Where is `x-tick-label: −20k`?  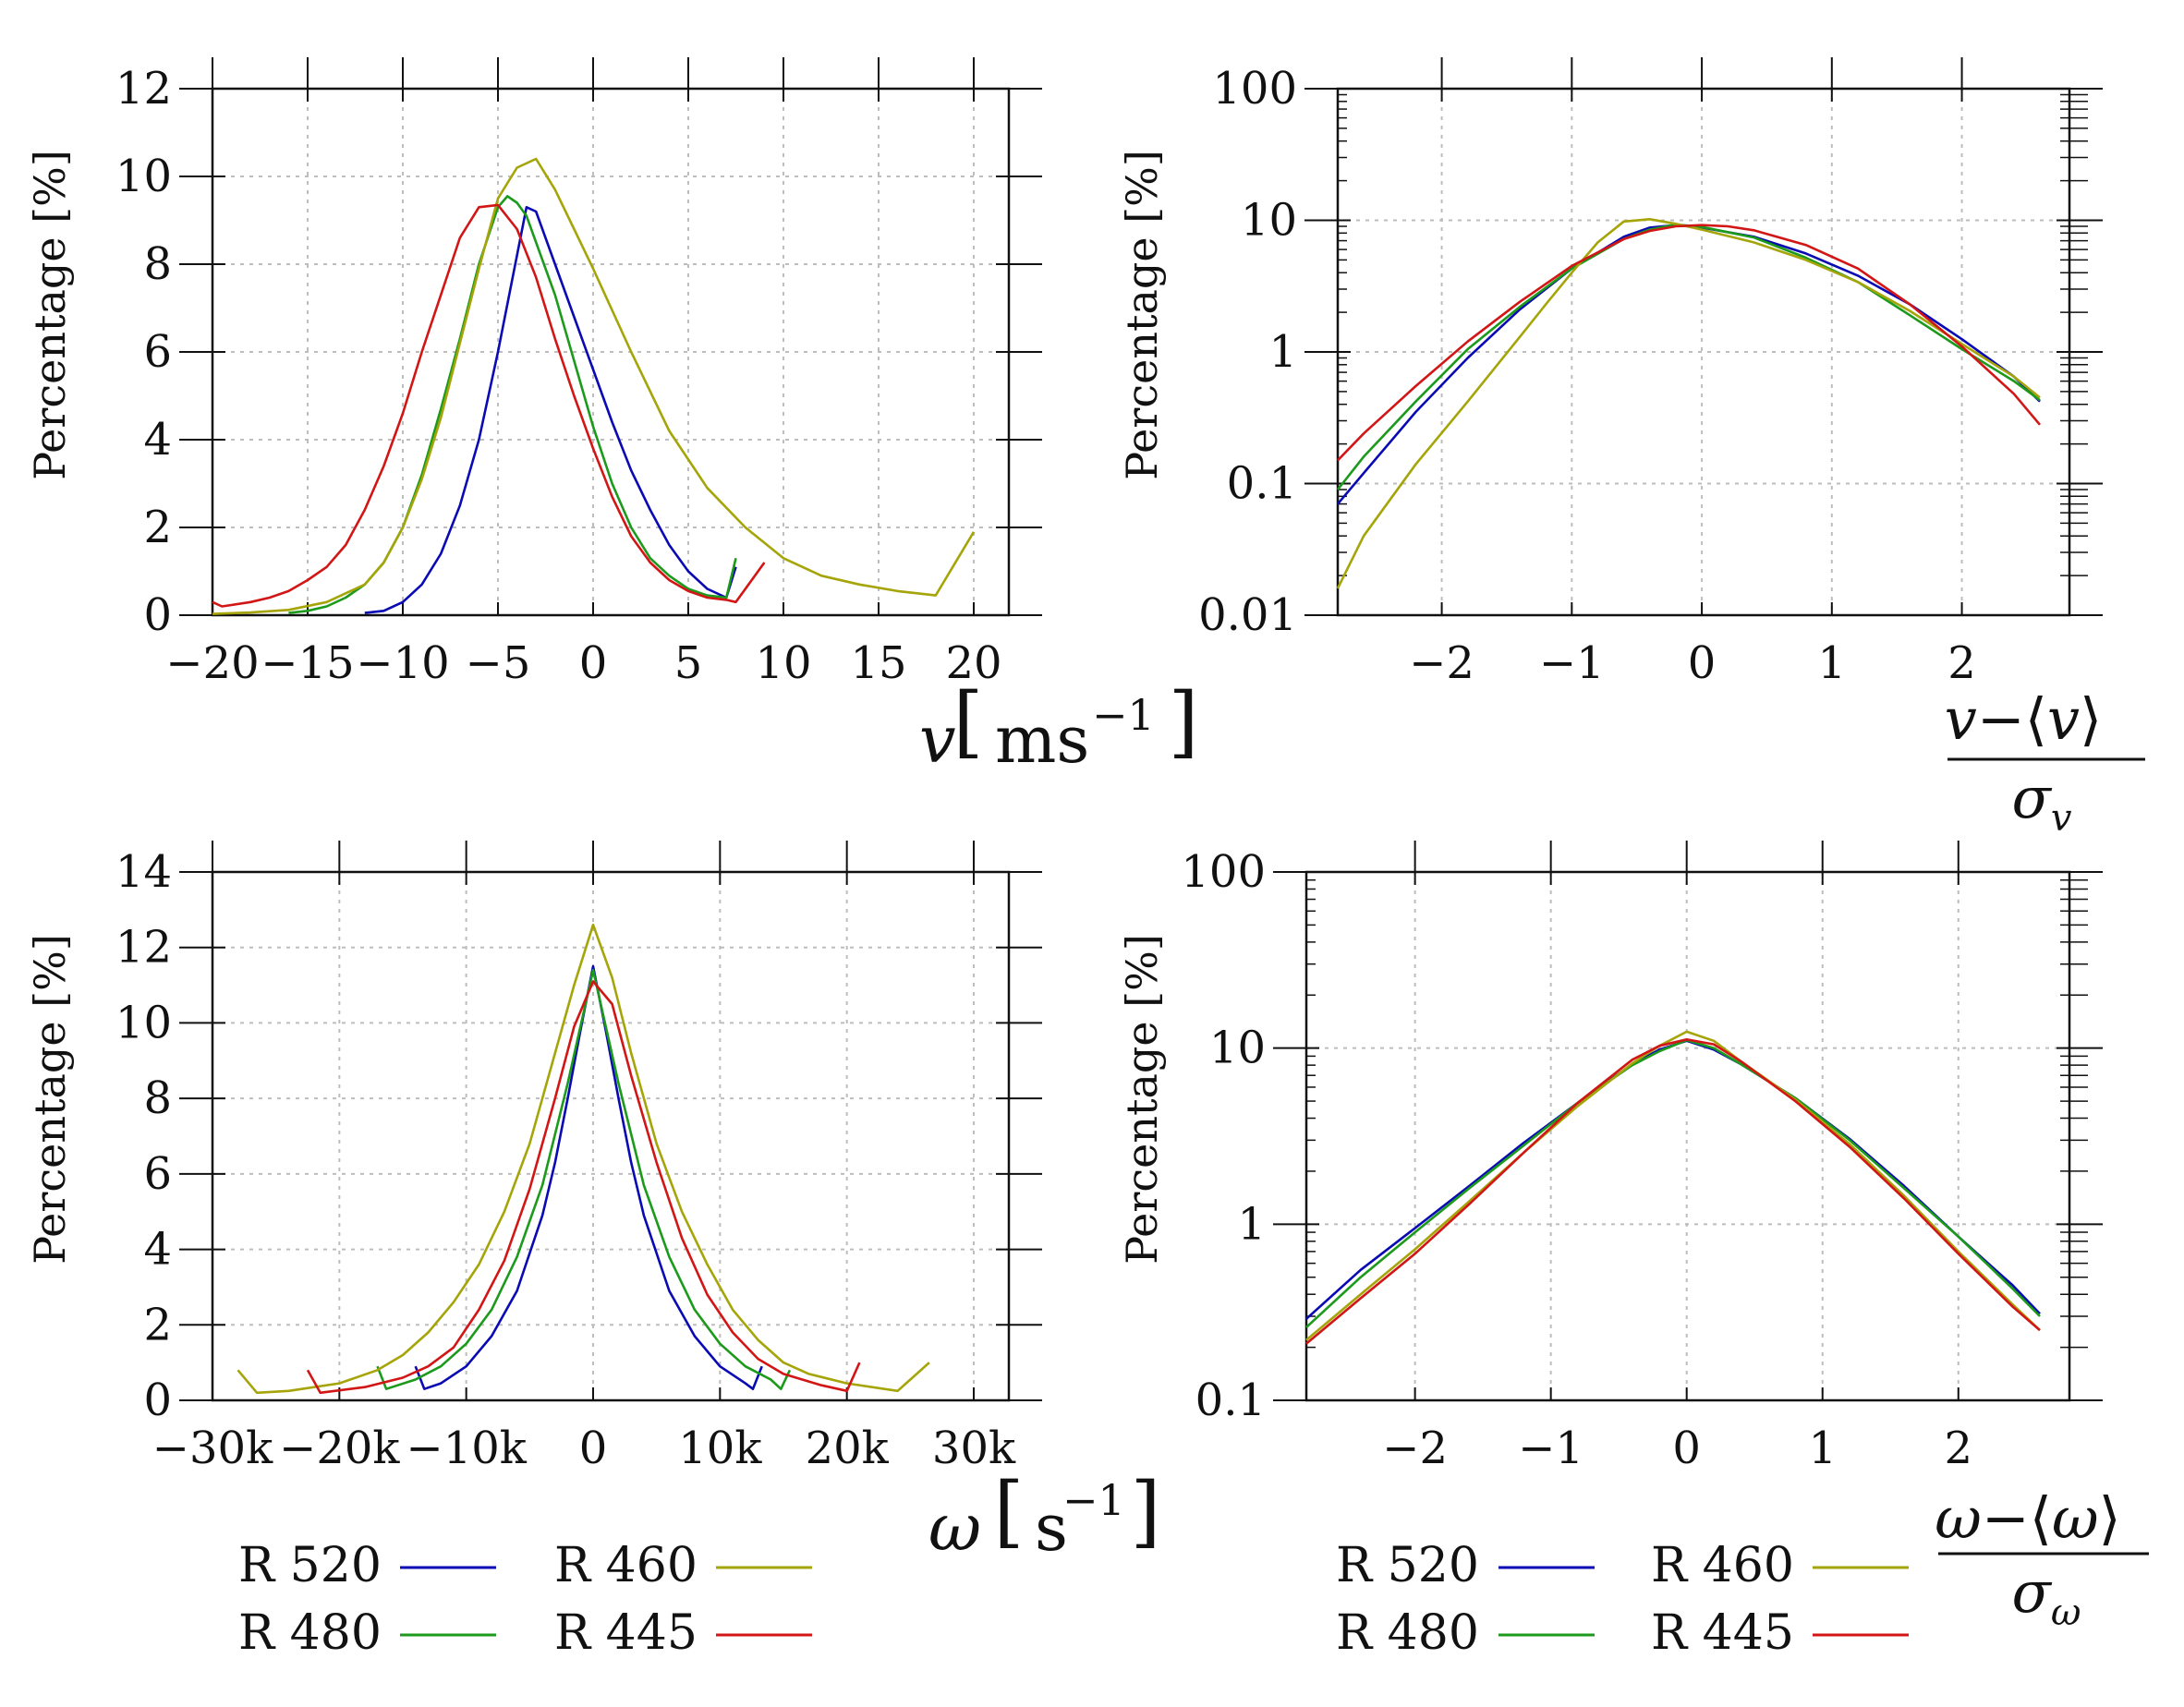
x-tick-label: −20k is located at coordinates (339, 1448).